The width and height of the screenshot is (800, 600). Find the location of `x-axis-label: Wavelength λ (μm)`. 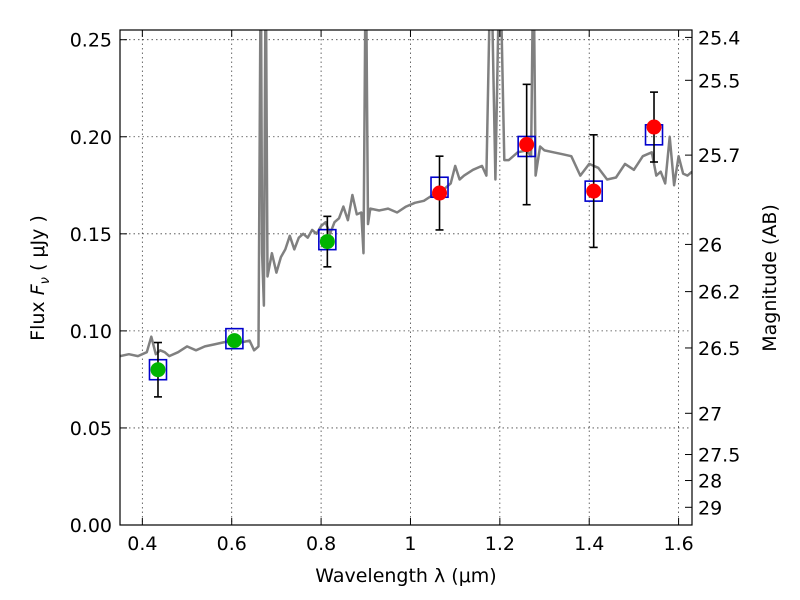

x-axis-label: Wavelength λ (μm) is located at coordinates (405, 576).